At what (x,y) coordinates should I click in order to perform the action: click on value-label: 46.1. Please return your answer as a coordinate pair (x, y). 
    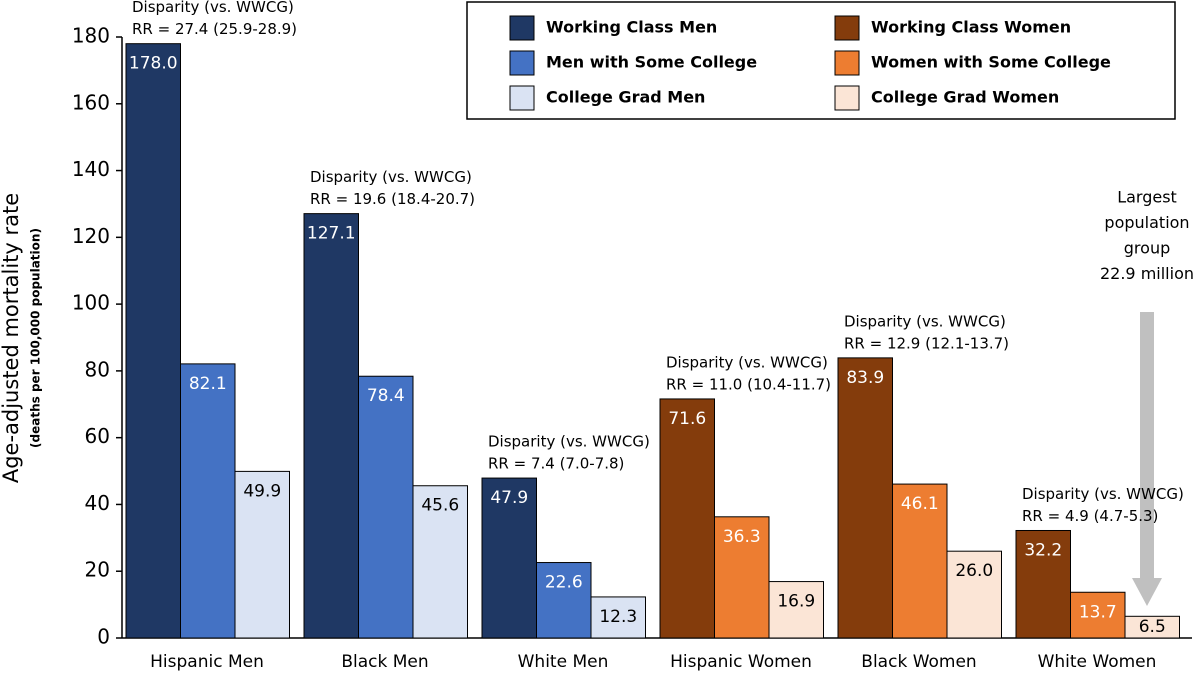
    Looking at the image, I should click on (920, 504).